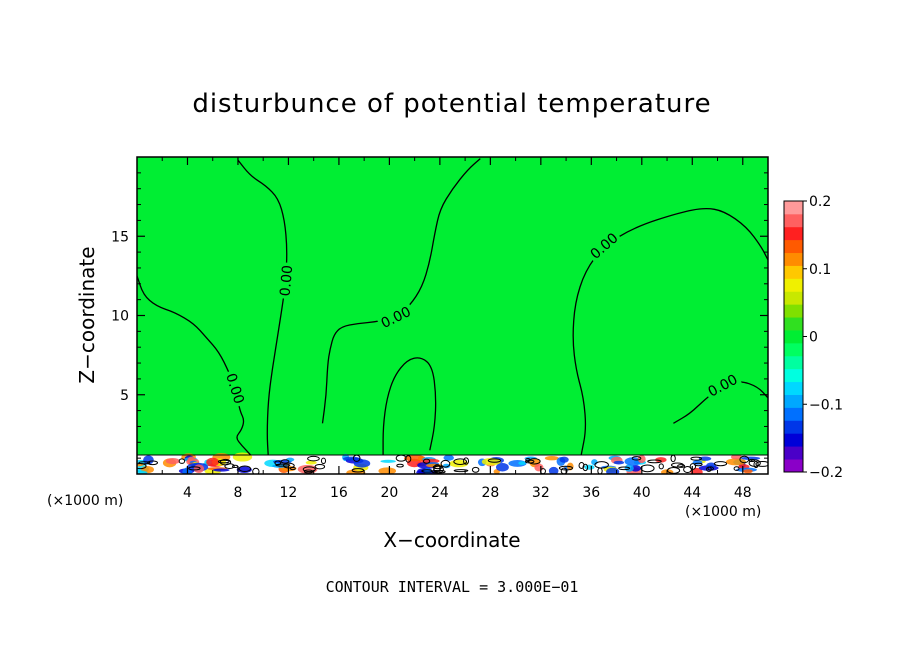 Image resolution: width=904 pixels, height=654 pixels. What do you see at coordinates (451, 104) in the screenshot?
I see `chart-title: disturbunce of potential temperature` at bounding box center [451, 104].